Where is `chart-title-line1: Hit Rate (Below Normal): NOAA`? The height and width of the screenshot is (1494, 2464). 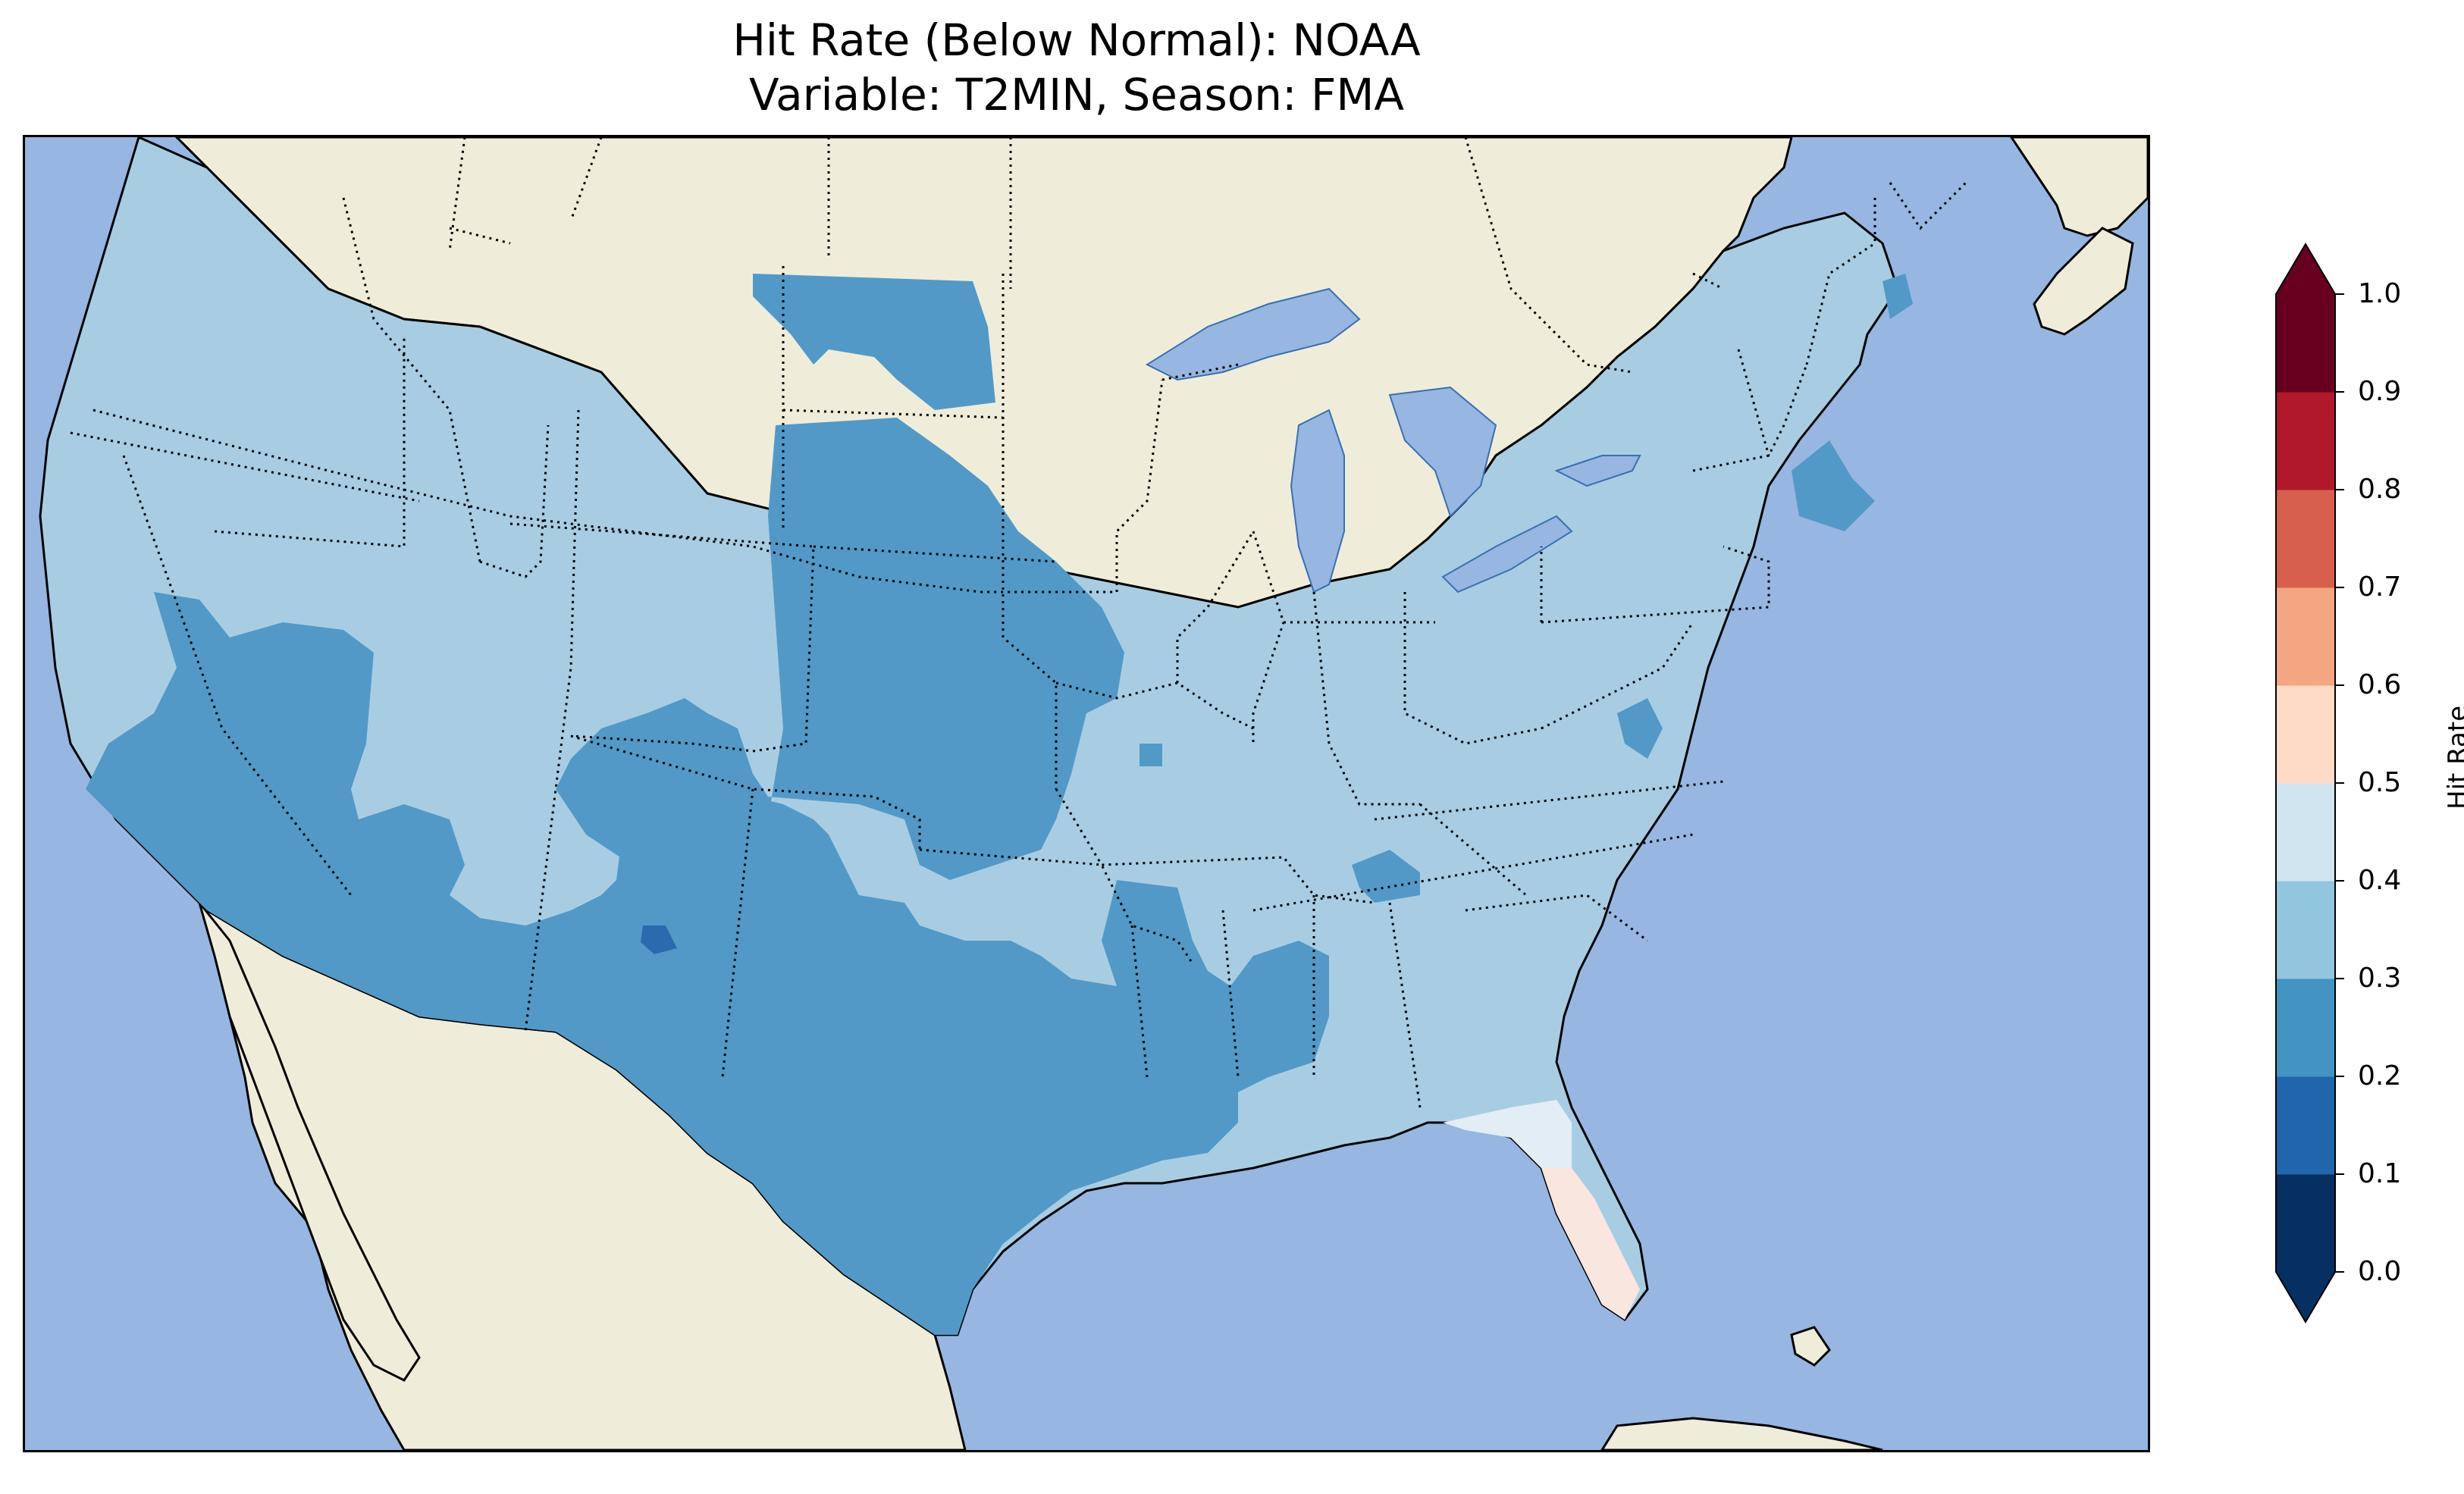 chart-title-line1: Hit Rate (Below Normal): NOAA is located at coordinates (1076, 40).